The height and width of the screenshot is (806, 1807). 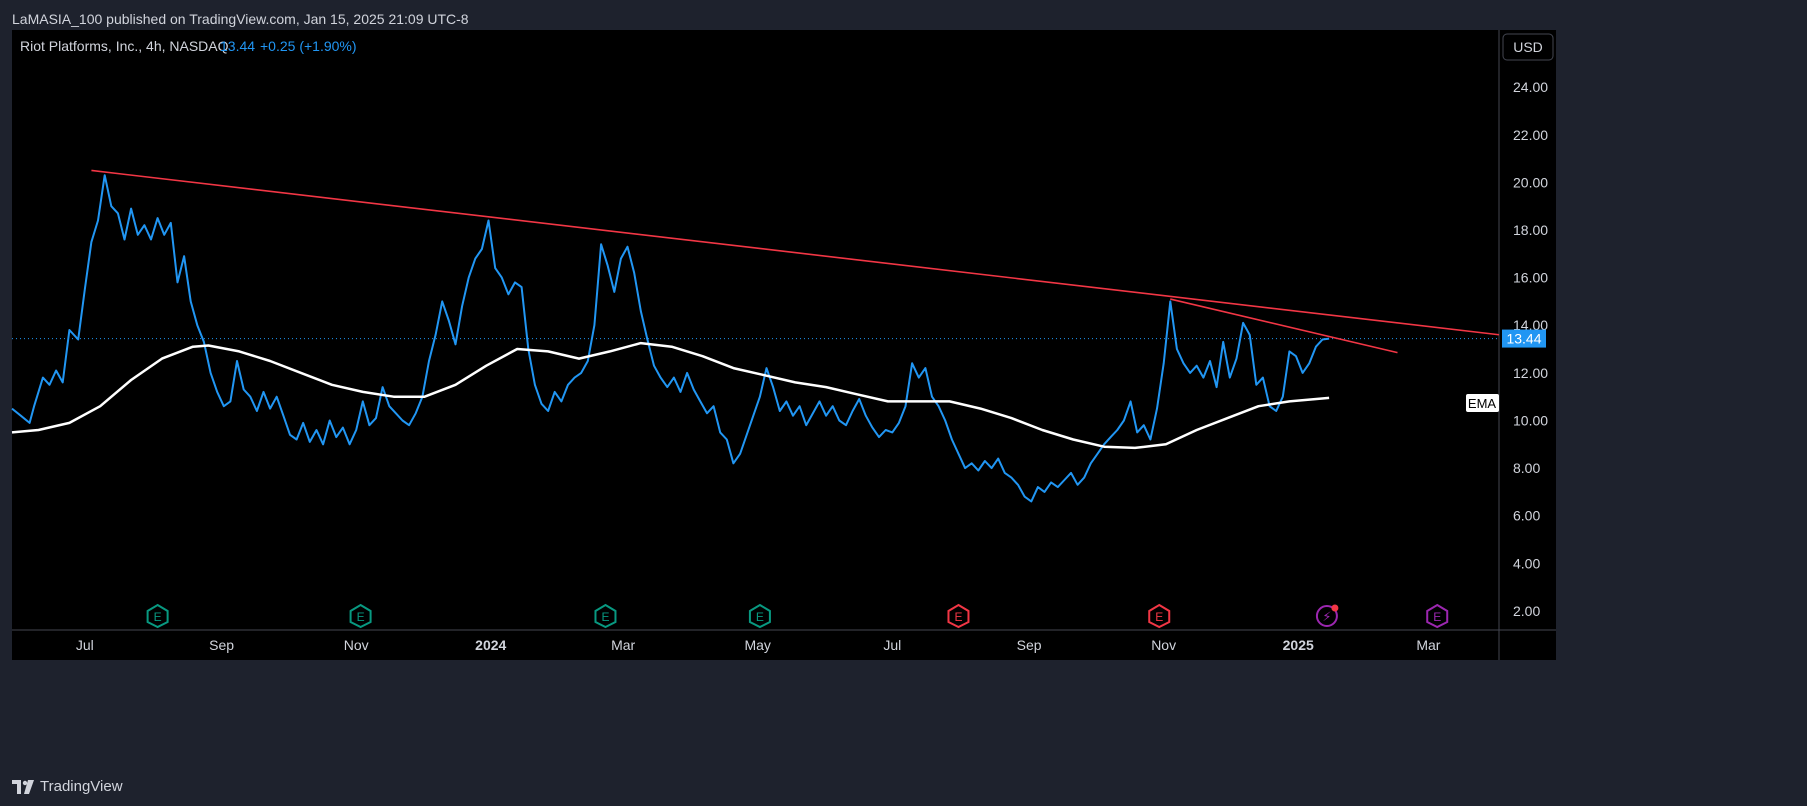 I want to click on last-price-value: 13.44, so click(x=1523, y=339).